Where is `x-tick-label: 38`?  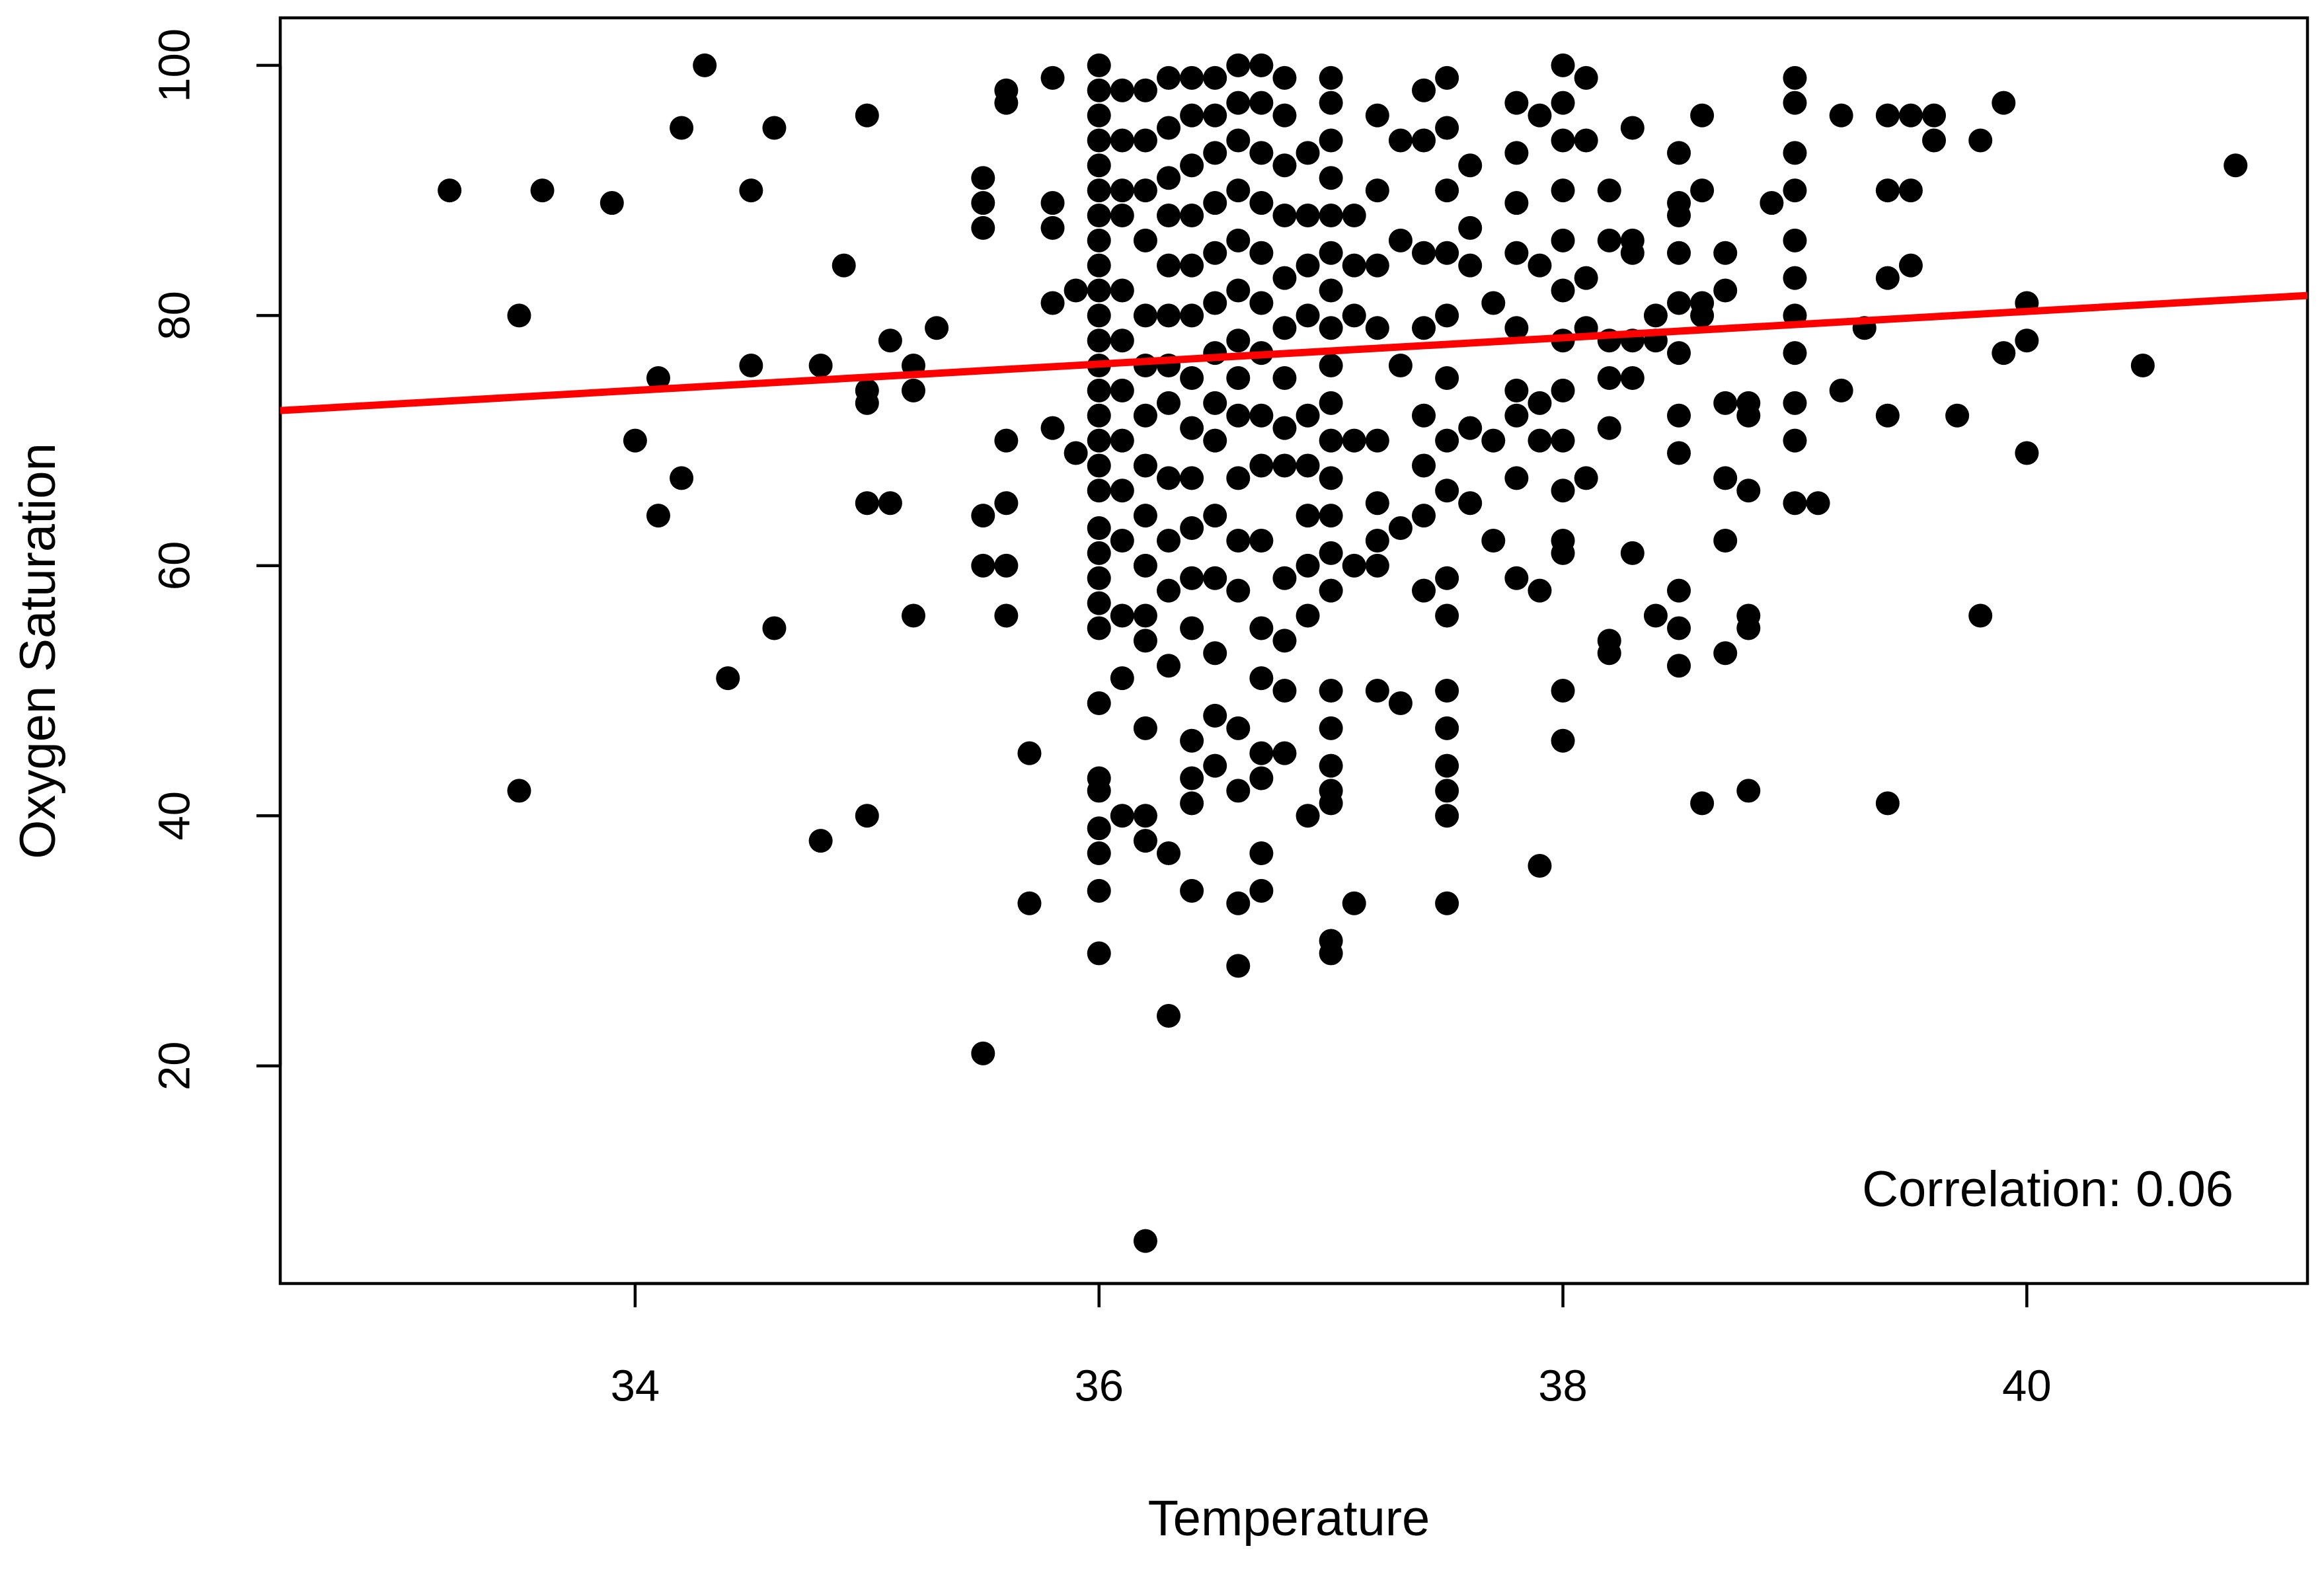
x-tick-label: 38 is located at coordinates (1563, 1386).